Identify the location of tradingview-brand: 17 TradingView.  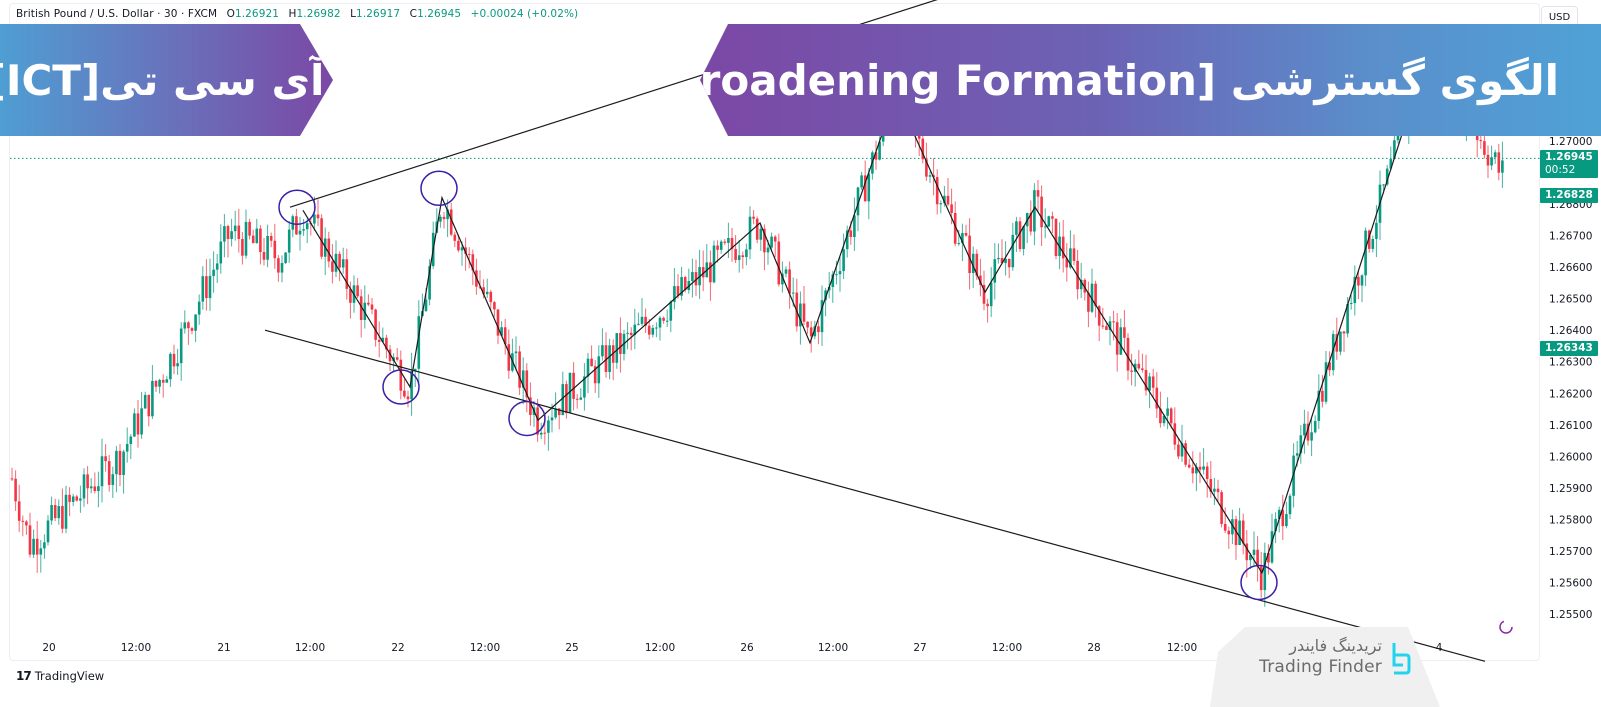
(60, 676).